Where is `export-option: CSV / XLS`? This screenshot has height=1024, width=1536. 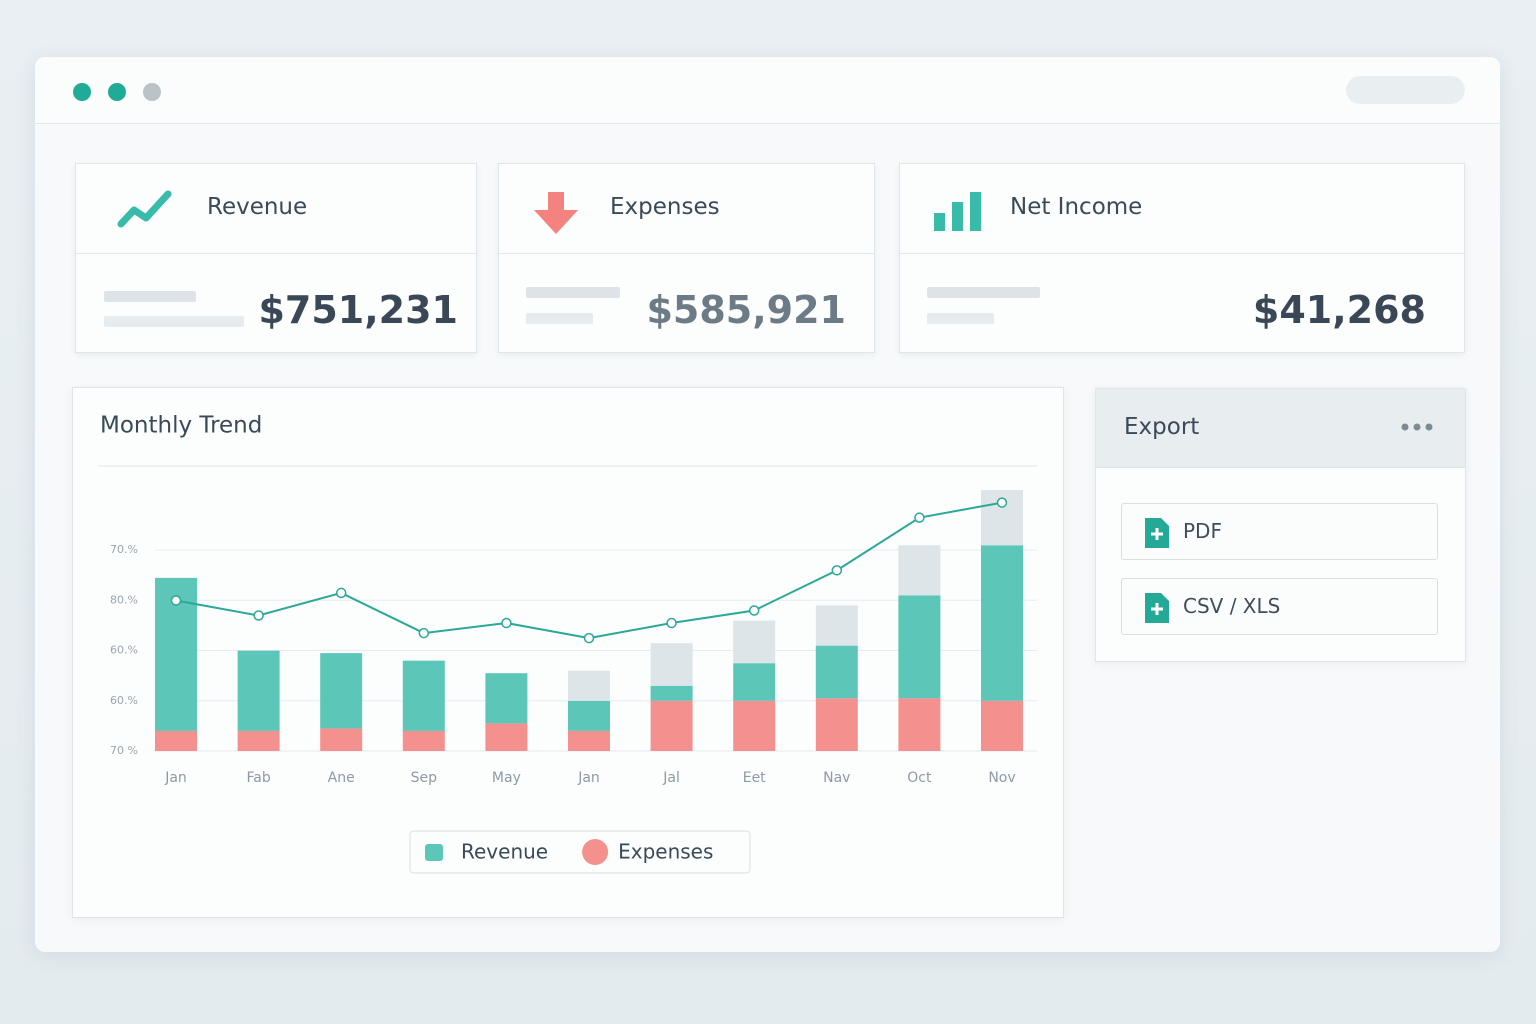 export-option: CSV / XLS is located at coordinates (1232, 606).